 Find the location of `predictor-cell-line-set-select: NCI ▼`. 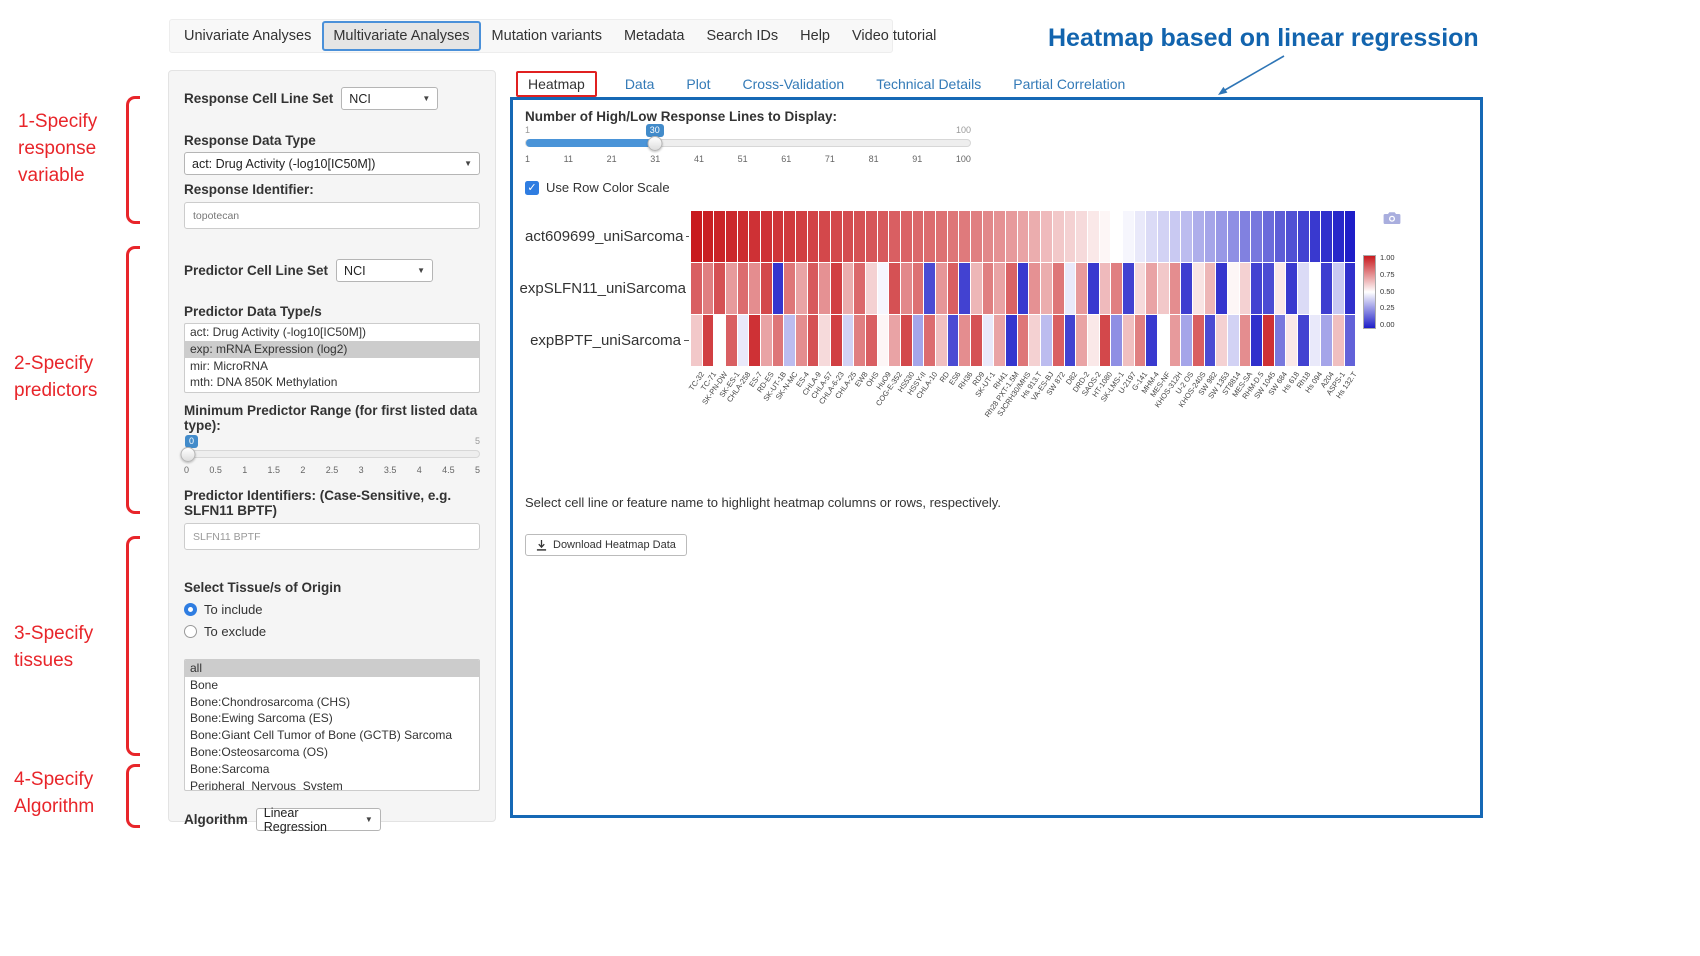

predictor-cell-line-set-select: NCI ▼ is located at coordinates (385, 270).